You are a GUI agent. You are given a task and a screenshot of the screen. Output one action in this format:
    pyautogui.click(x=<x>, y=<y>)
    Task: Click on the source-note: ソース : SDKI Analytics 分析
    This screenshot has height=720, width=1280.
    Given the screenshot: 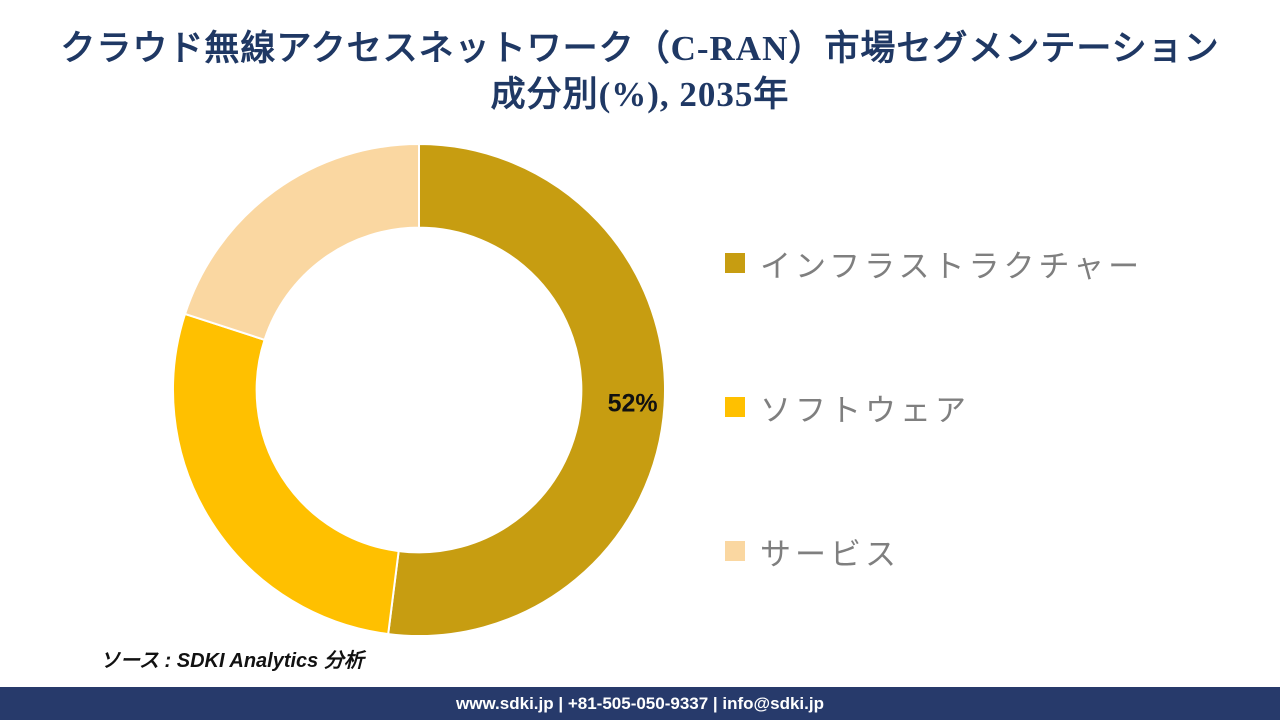 What is the action you would take?
    pyautogui.click(x=232, y=661)
    